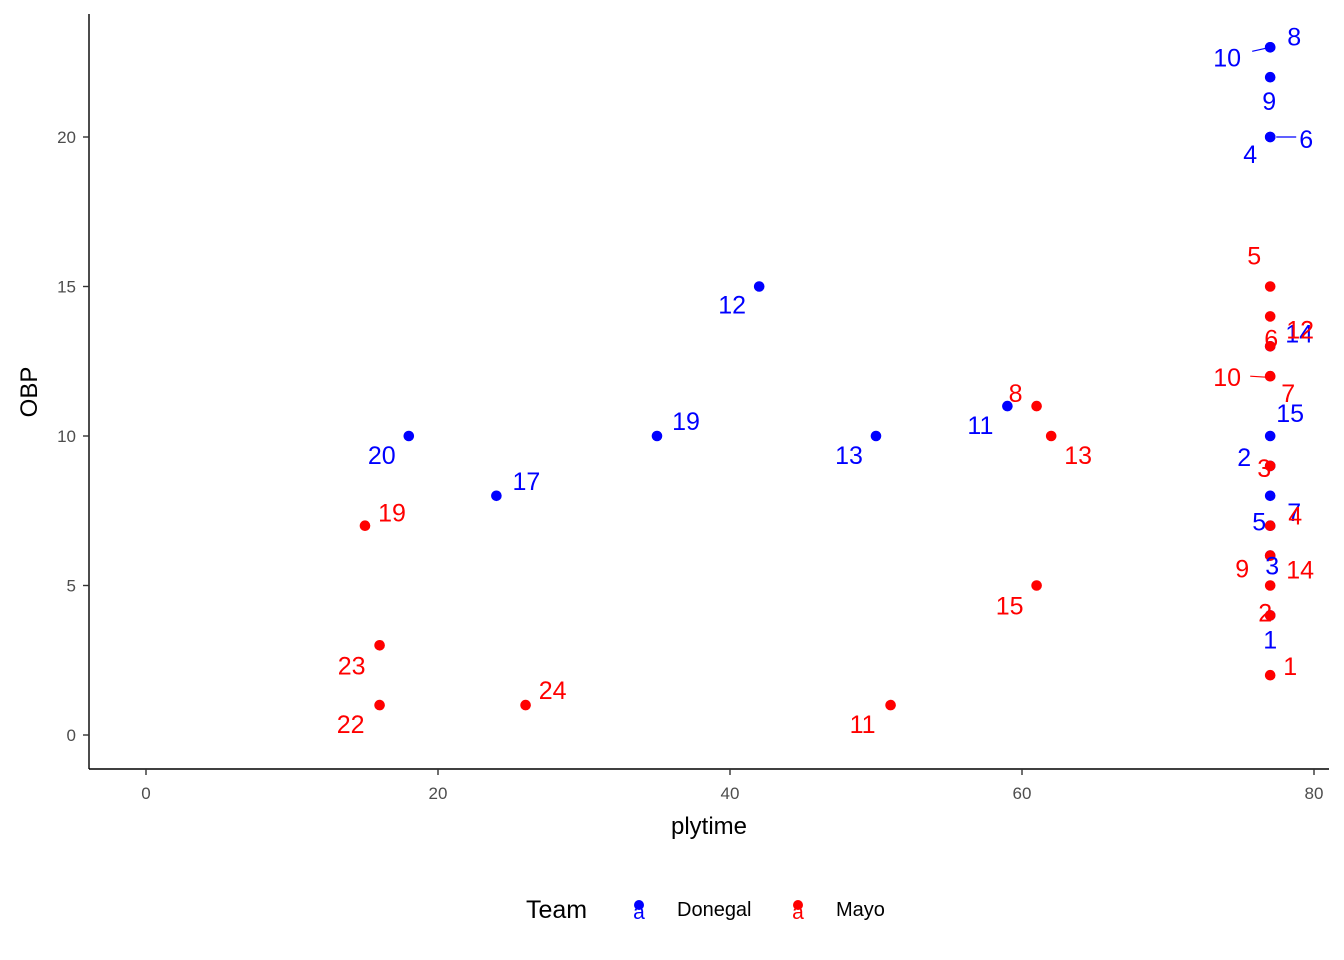  What do you see at coordinates (71, 586) in the screenshot?
I see `y-tick-label: 5` at bounding box center [71, 586].